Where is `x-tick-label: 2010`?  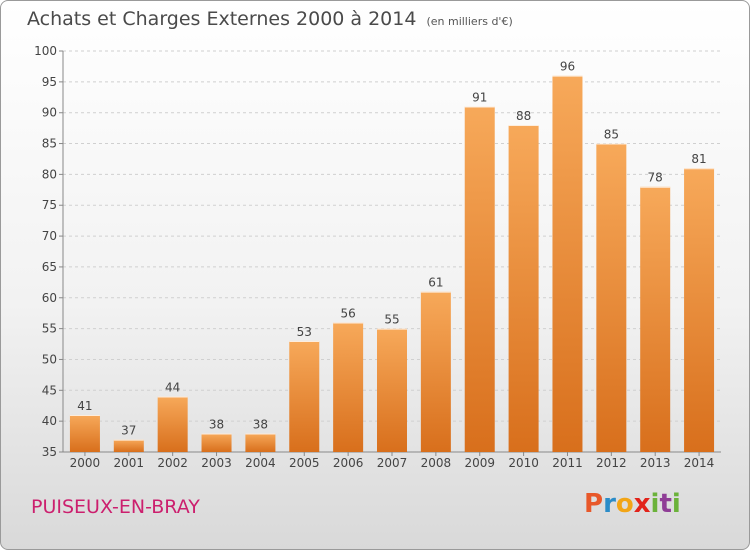 x-tick-label: 2010 is located at coordinates (523, 463).